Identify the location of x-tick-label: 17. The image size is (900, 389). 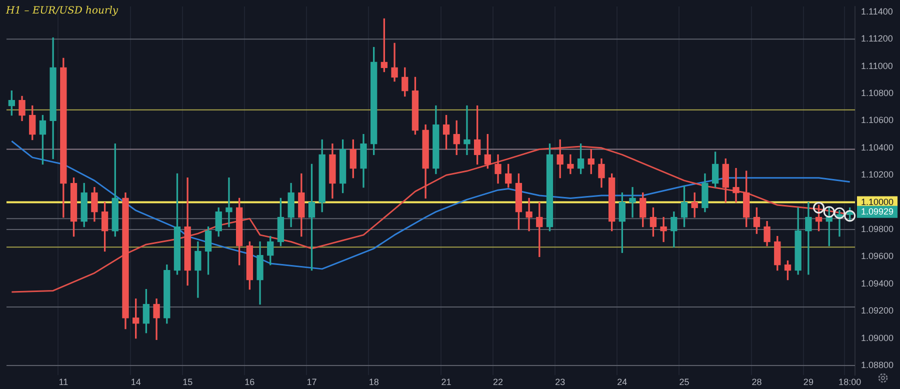
(311, 381).